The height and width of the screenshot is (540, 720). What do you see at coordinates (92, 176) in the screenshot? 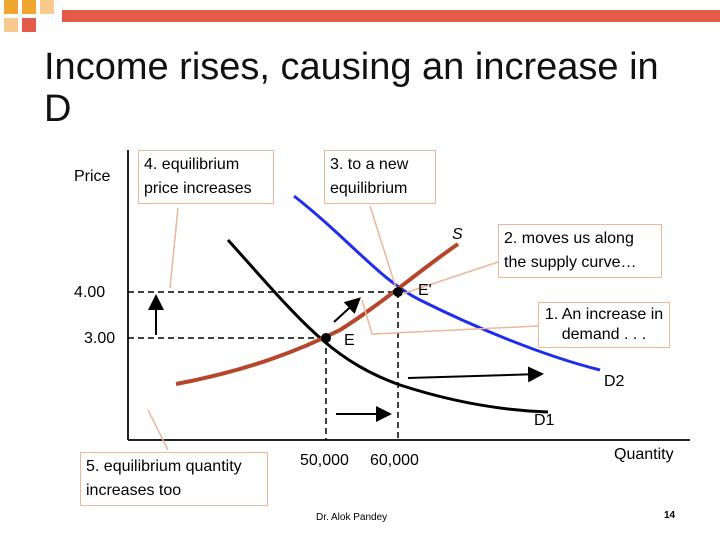
I see `y-axis-label: Price` at bounding box center [92, 176].